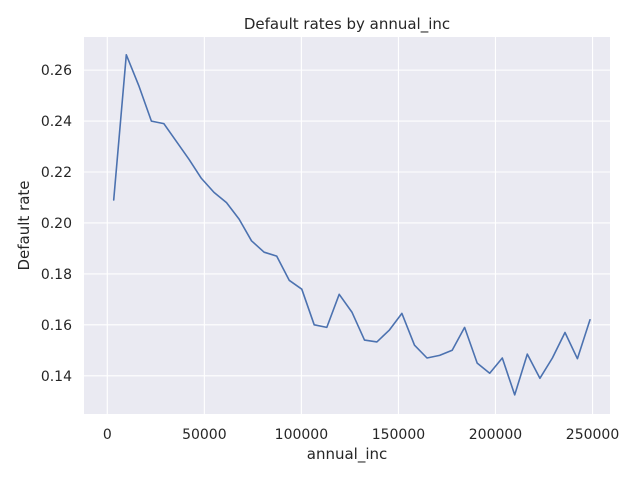 Image resolution: width=640 pixels, height=480 pixels. I want to click on x-tick-label: 0, so click(107, 435).